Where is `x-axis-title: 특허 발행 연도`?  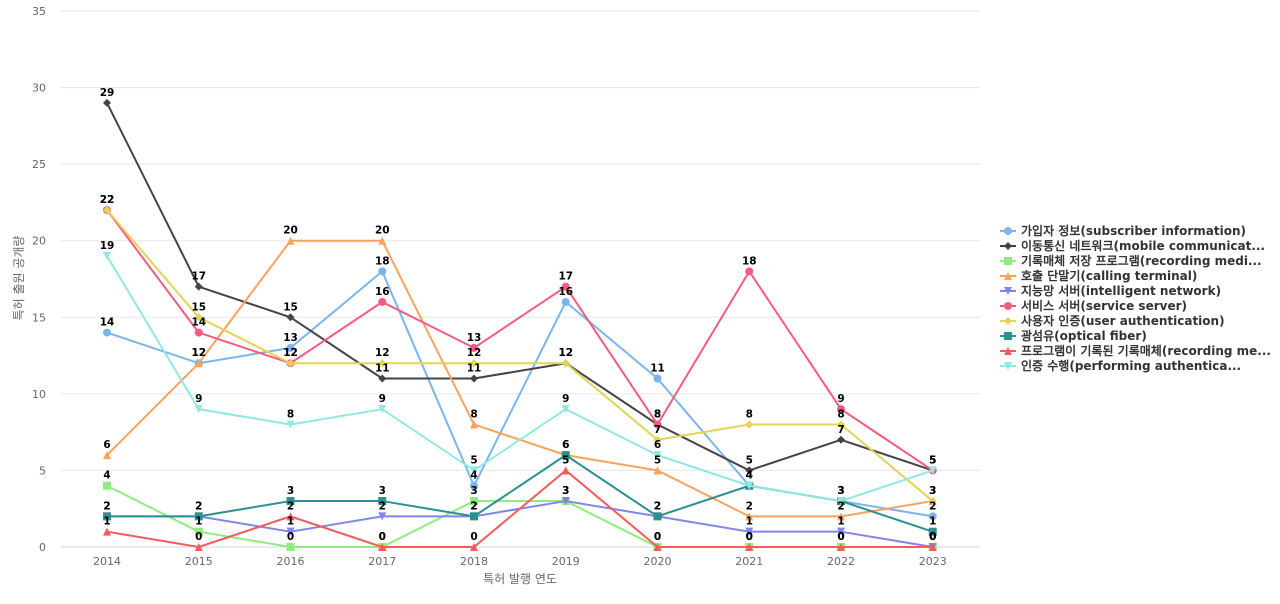 x-axis-title: 특허 발행 연도 is located at coordinates (520, 578).